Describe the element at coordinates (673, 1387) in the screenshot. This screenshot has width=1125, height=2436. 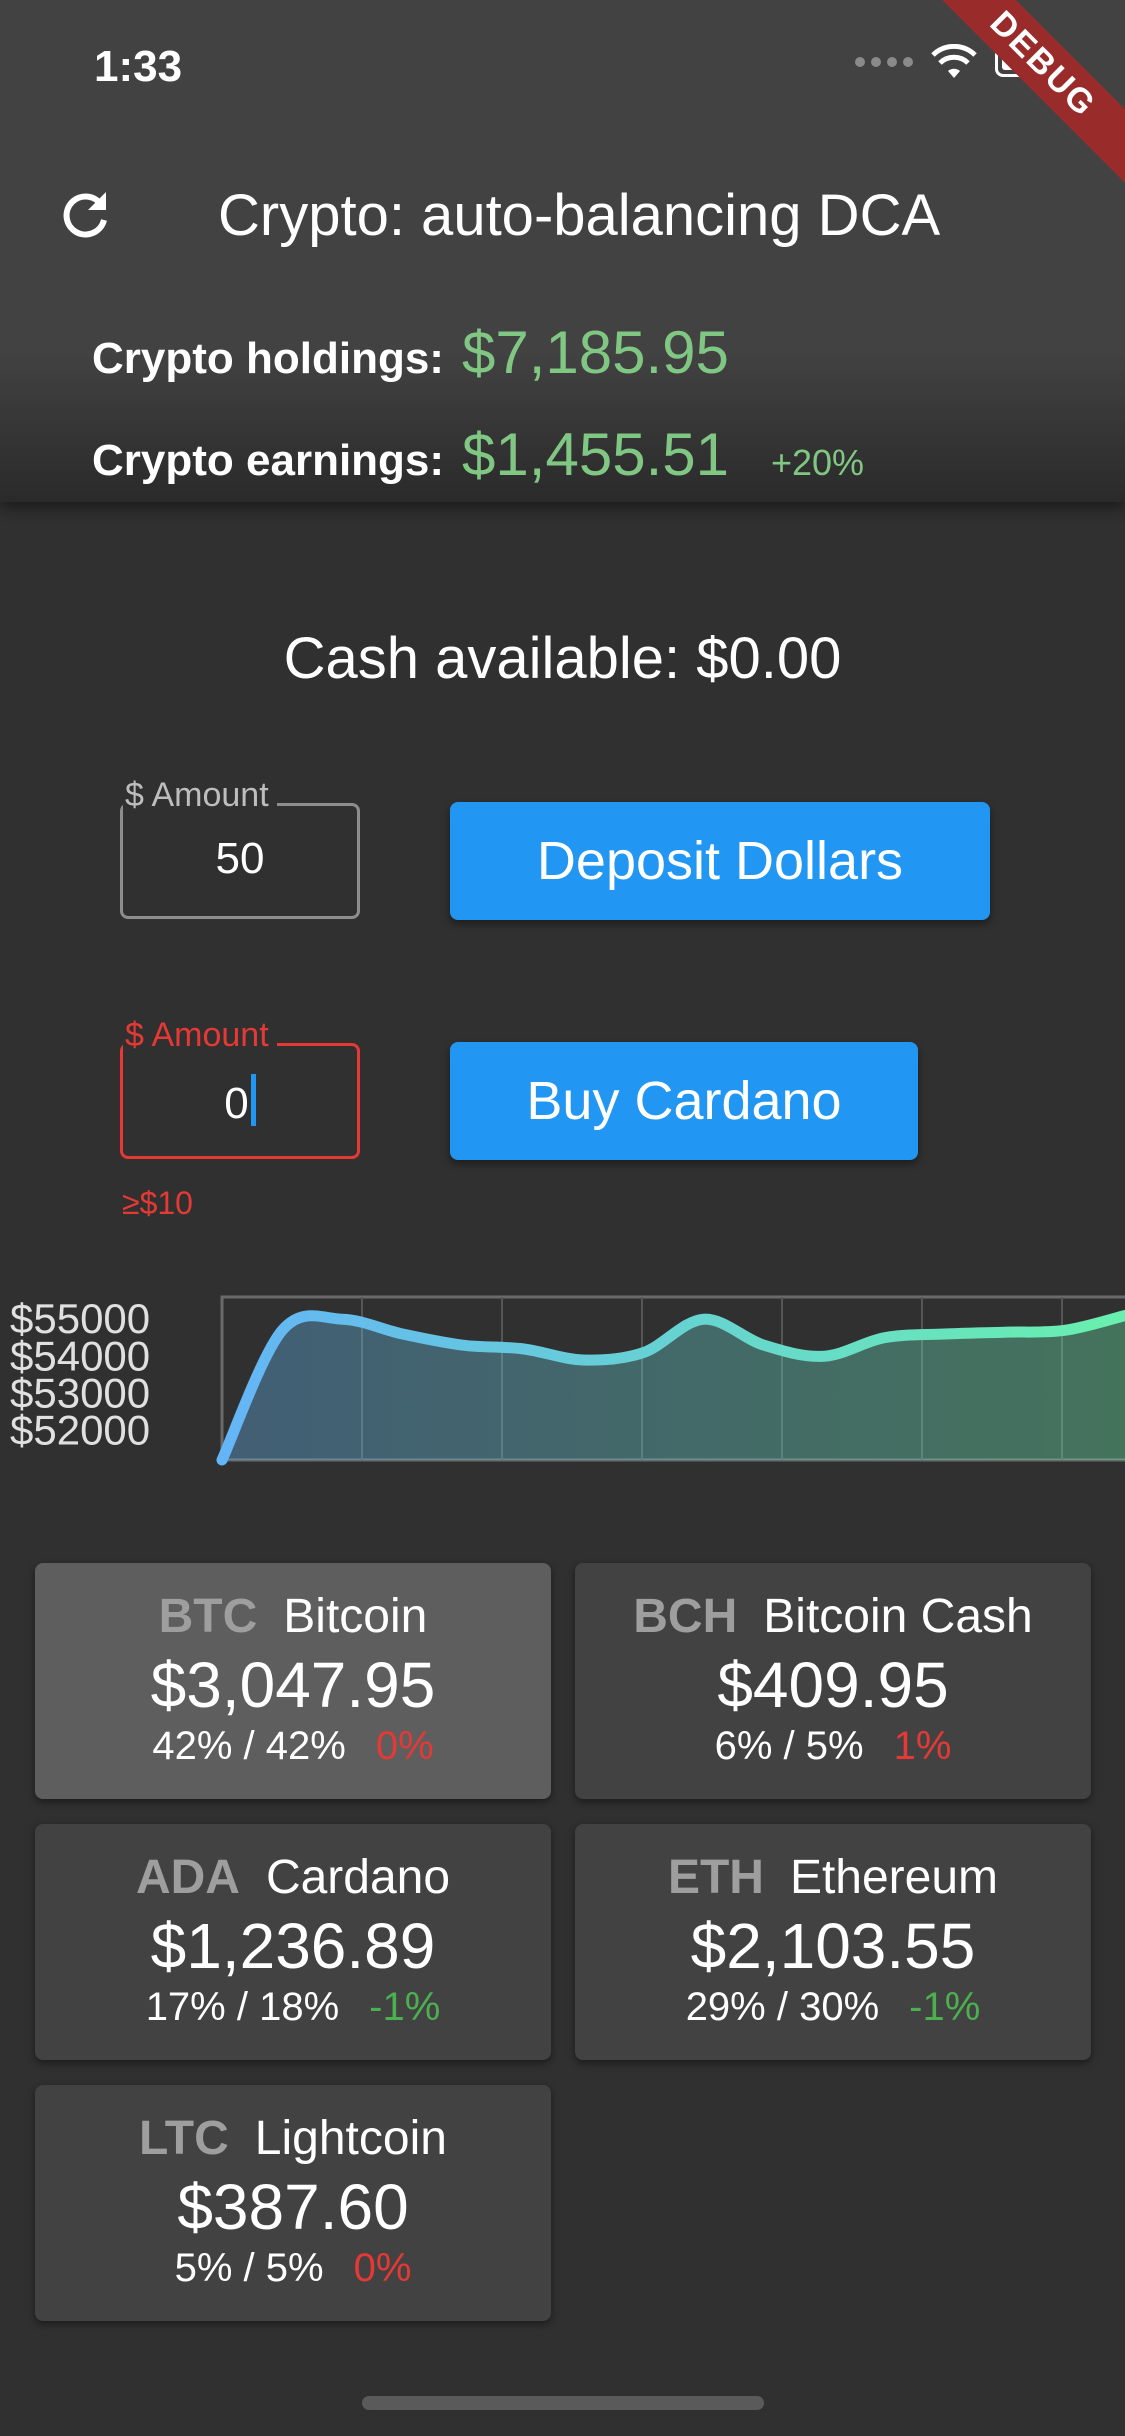
I see `chart-area` at that location.